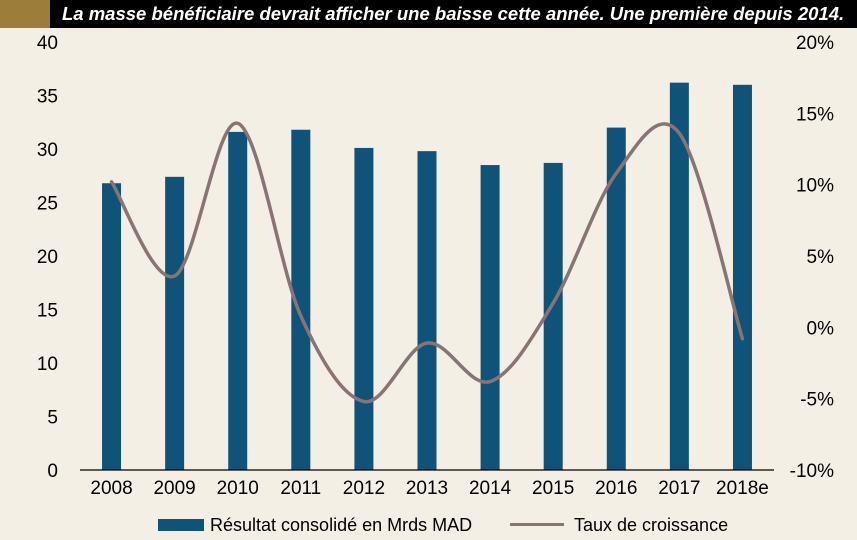 This screenshot has height=540, width=857. What do you see at coordinates (181, 525) in the screenshot?
I see `legend-bar-swatch` at bounding box center [181, 525].